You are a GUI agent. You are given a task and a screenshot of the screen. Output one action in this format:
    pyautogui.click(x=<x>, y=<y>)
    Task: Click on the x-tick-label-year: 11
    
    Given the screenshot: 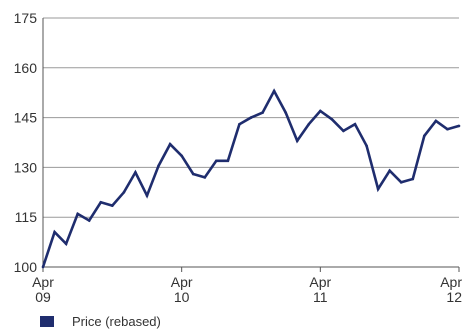 What is the action you would take?
    pyautogui.click(x=320, y=297)
    